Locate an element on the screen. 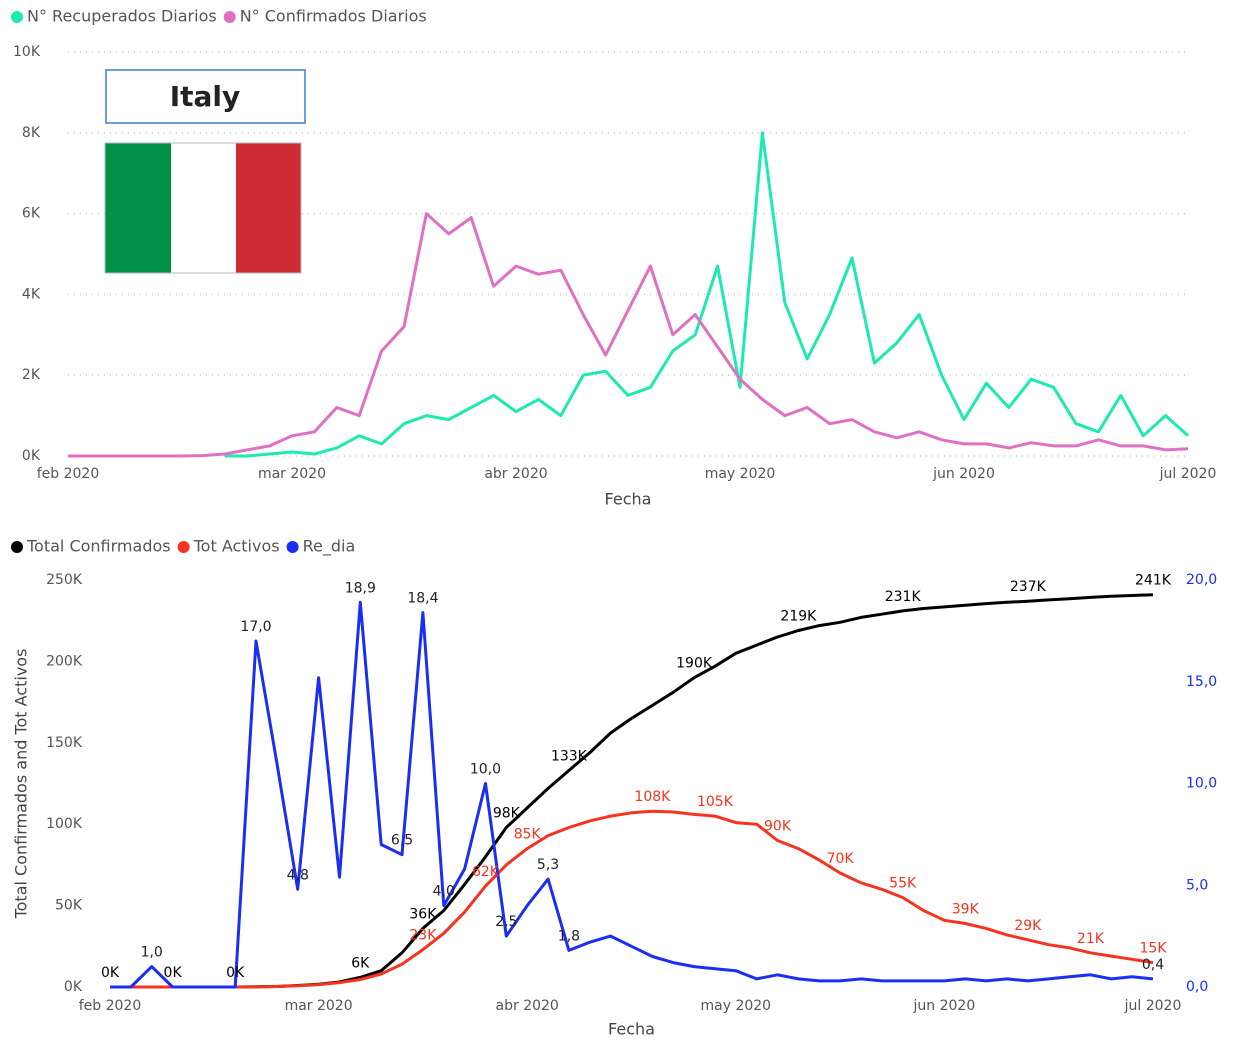  data-label: 10,0 is located at coordinates (485, 770).